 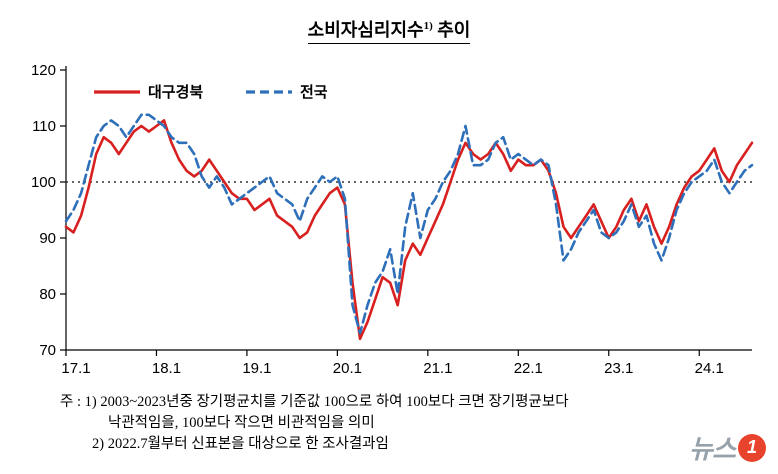 What do you see at coordinates (709, 368) in the screenshot?
I see `x-tick-label: 24.1` at bounding box center [709, 368].